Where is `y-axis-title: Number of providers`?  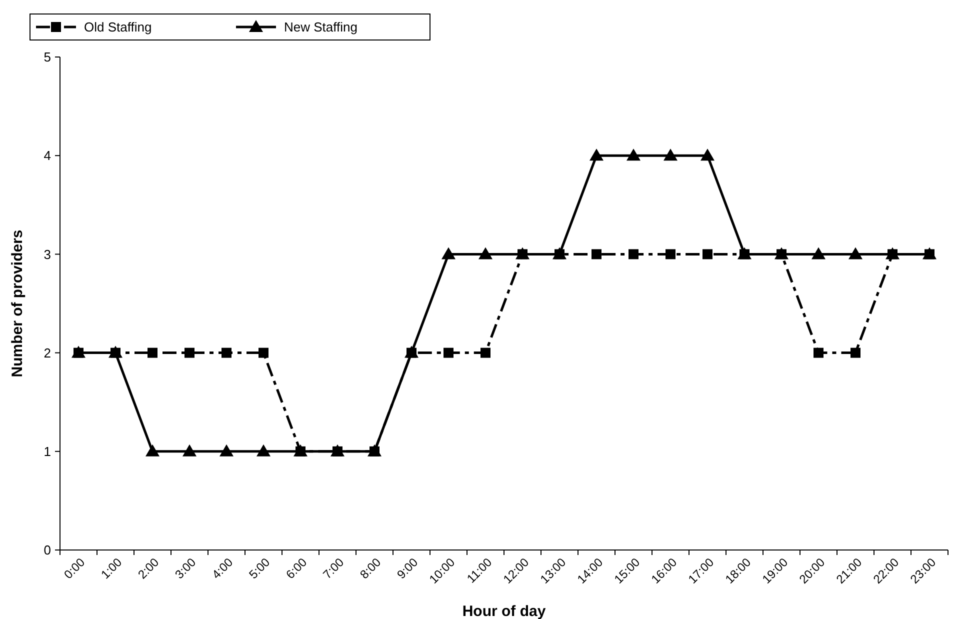
y-axis-title: Number of providers is located at coordinates (17, 304).